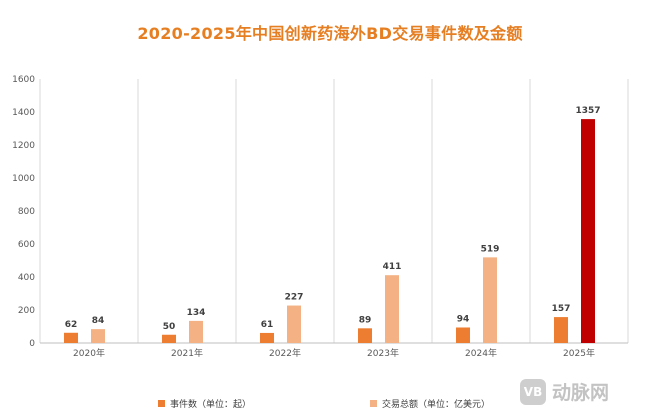  What do you see at coordinates (561, 309) in the screenshot?
I see `data-label: 157` at bounding box center [561, 309].